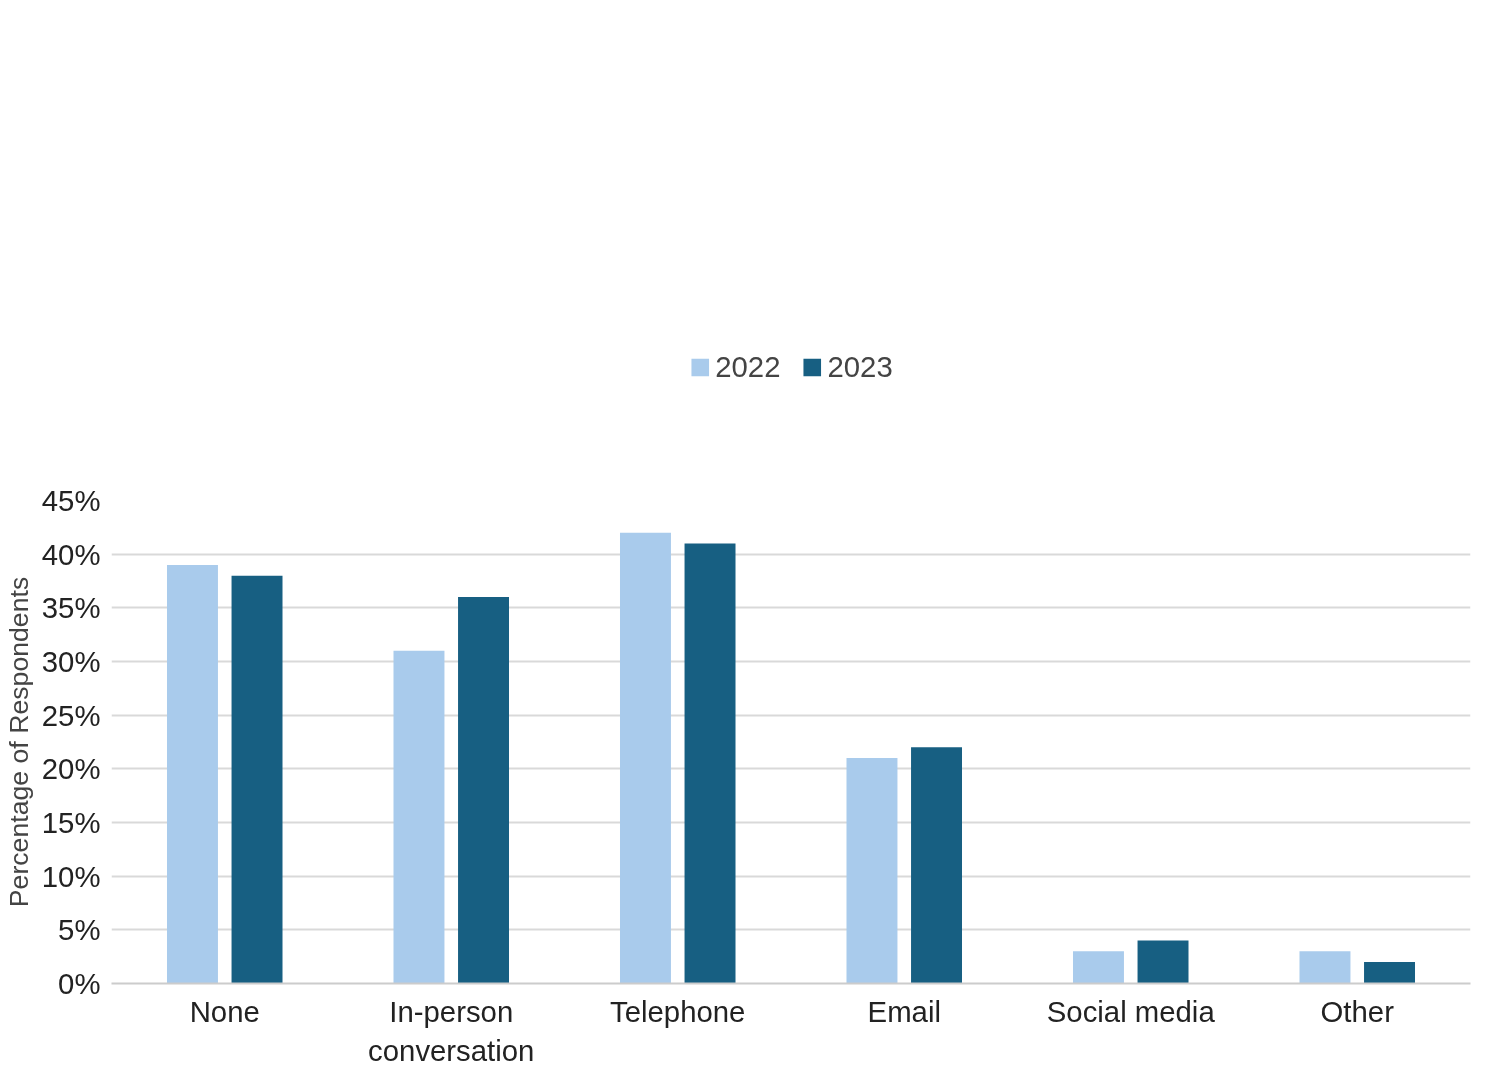  What do you see at coordinates (18, 742) in the screenshot?
I see `y-axis-title: Percentage of Respondents` at bounding box center [18, 742].